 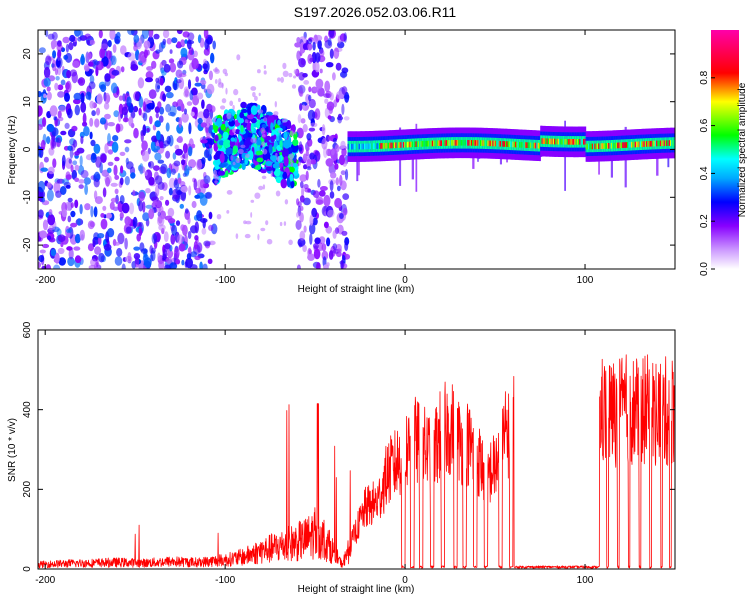 I want to click on colorbar-tick-label: 0.6, so click(x=704, y=125).